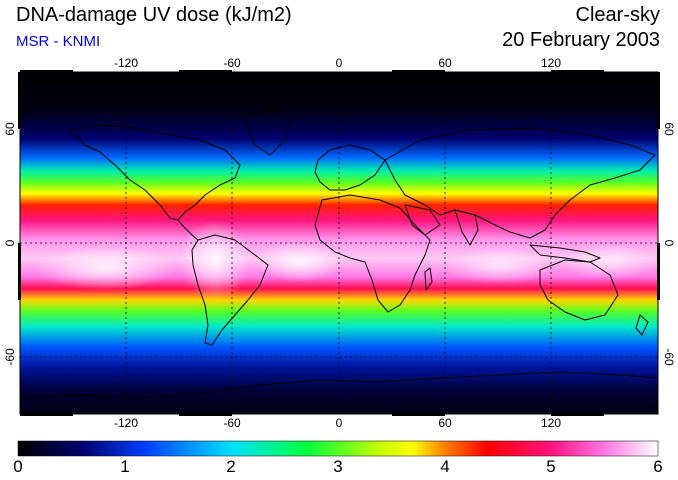  Describe the element at coordinates (581, 40) in the screenshot. I see `date-label: 20 February 2003` at that location.